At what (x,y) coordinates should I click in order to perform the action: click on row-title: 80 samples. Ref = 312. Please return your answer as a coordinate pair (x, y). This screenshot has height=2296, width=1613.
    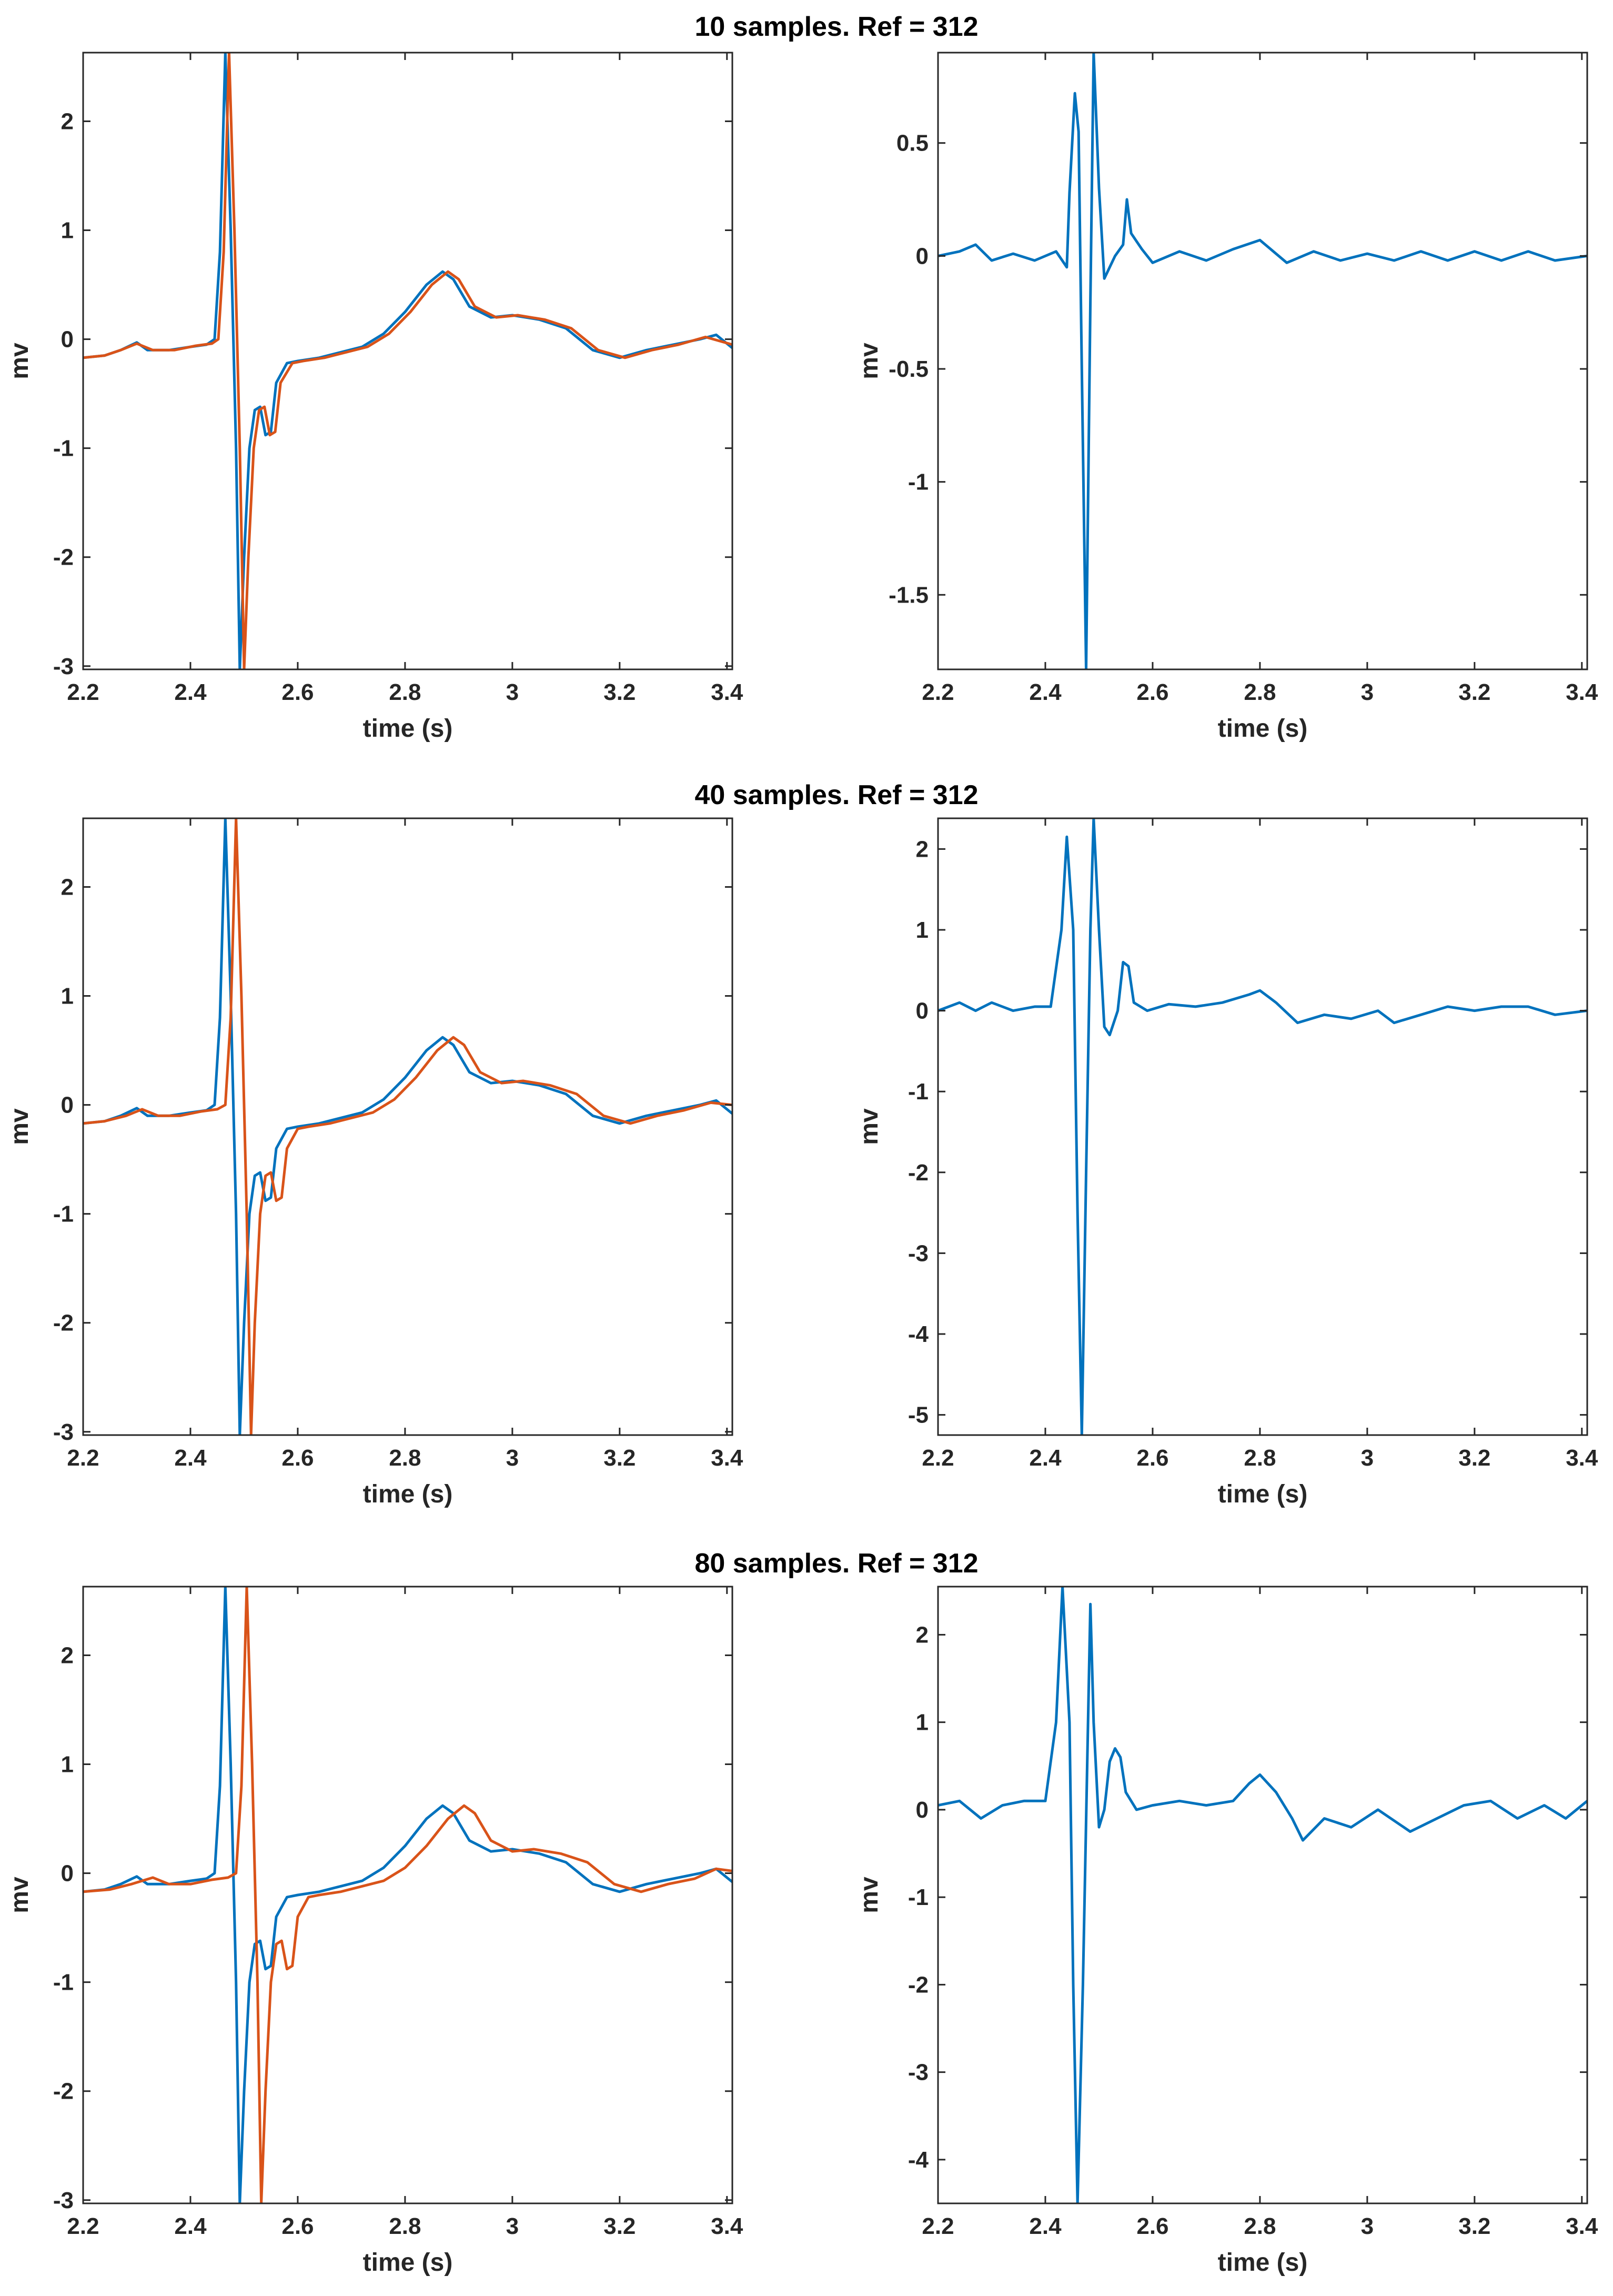
    Looking at the image, I should click on (836, 1563).